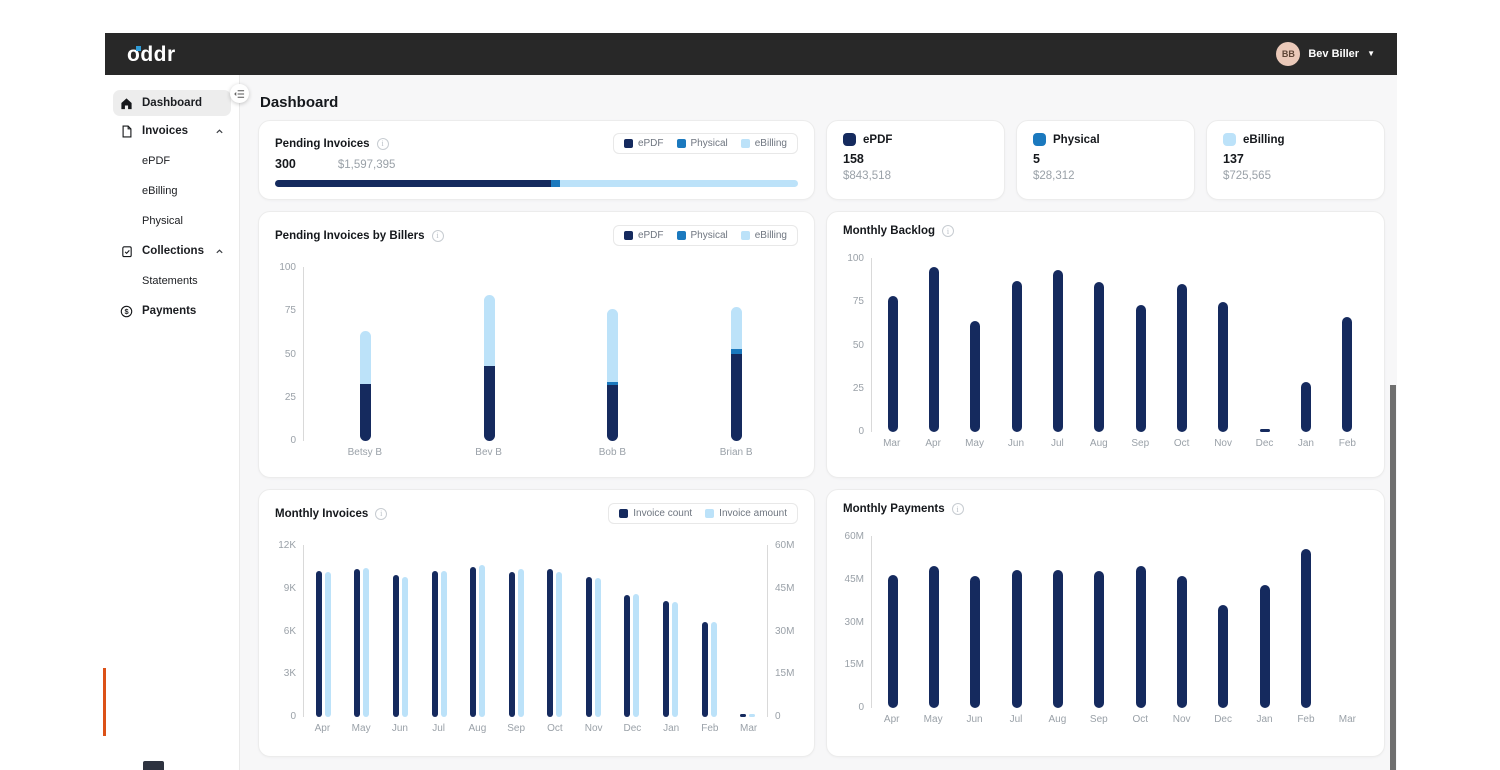  Describe the element at coordinates (1393, 577) in the screenshot. I see `vertical-scrollbar` at that location.